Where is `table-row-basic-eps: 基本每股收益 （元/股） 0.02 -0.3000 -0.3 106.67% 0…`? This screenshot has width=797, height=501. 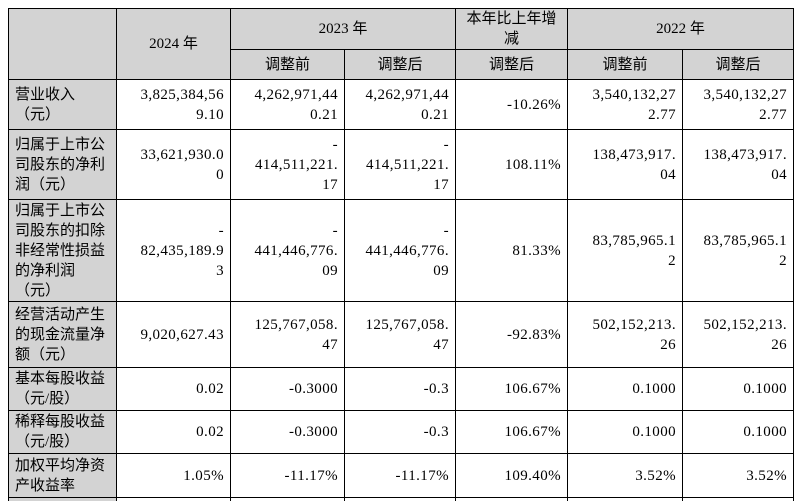 table-row-basic-eps: 基本每股收益 （元/股） 0.02 -0.3000 -0.3 106.67% 0… is located at coordinates (401, 389).